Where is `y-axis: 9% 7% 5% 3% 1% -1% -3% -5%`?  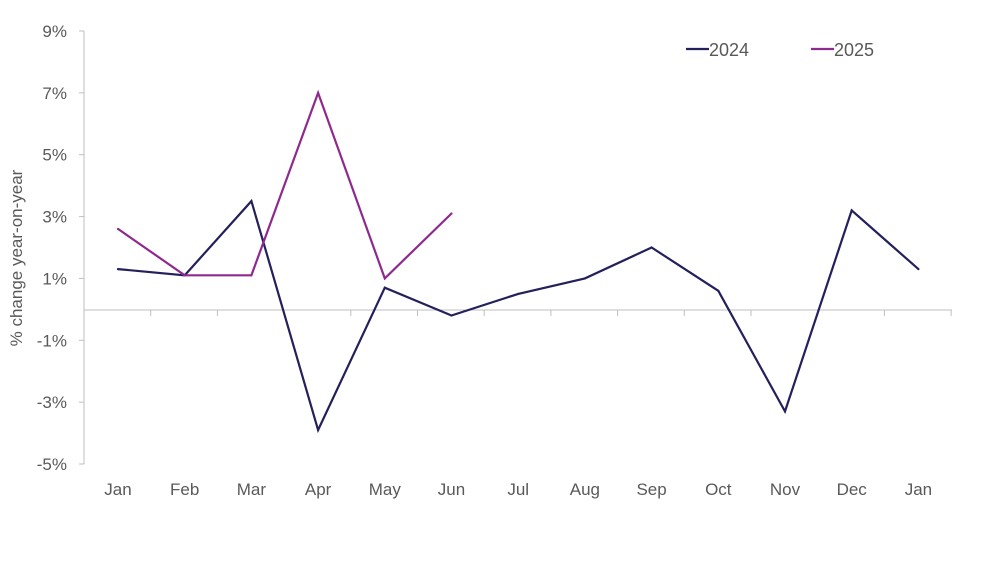 y-axis: 9% 7% 5% 3% 1% -1% -3% -5% is located at coordinates (61, 248).